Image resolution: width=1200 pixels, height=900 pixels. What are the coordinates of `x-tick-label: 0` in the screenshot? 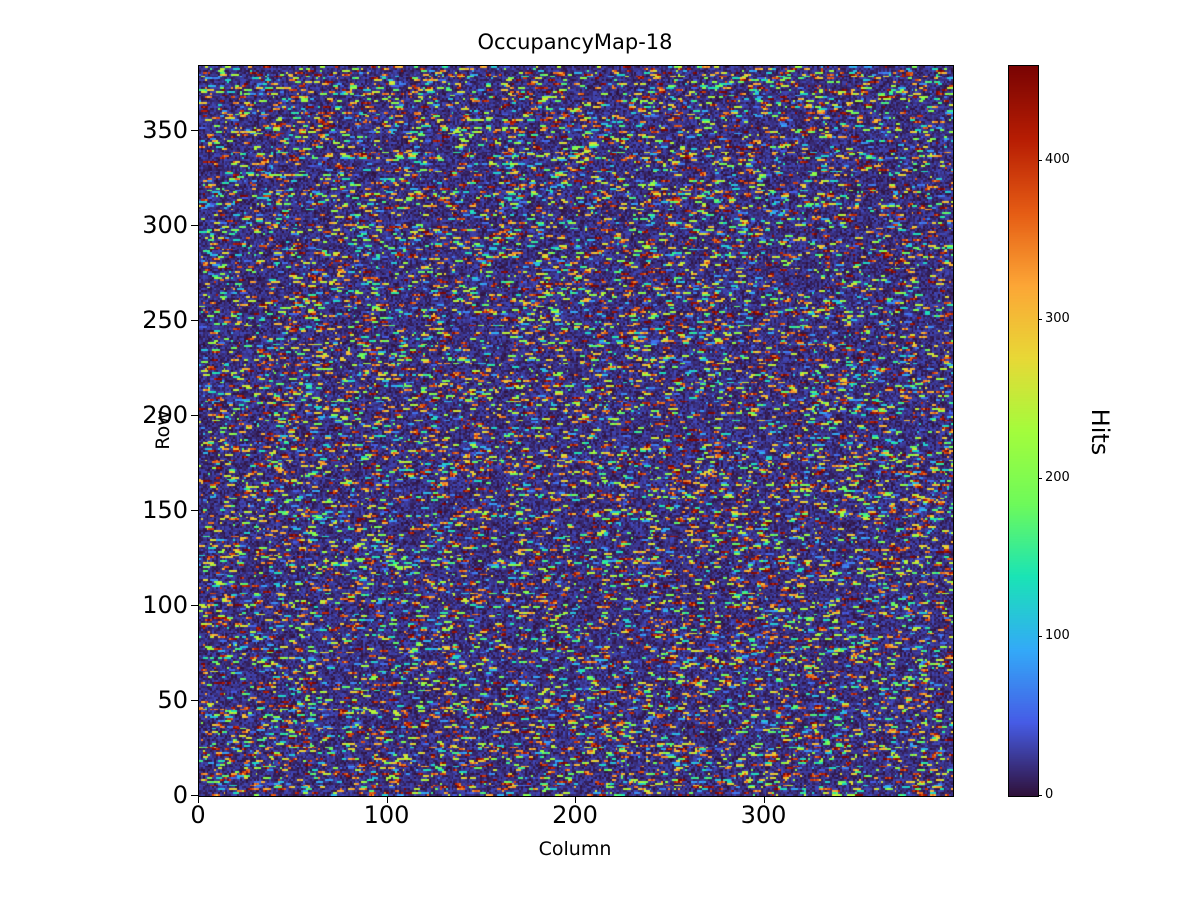 It's located at (198, 815).